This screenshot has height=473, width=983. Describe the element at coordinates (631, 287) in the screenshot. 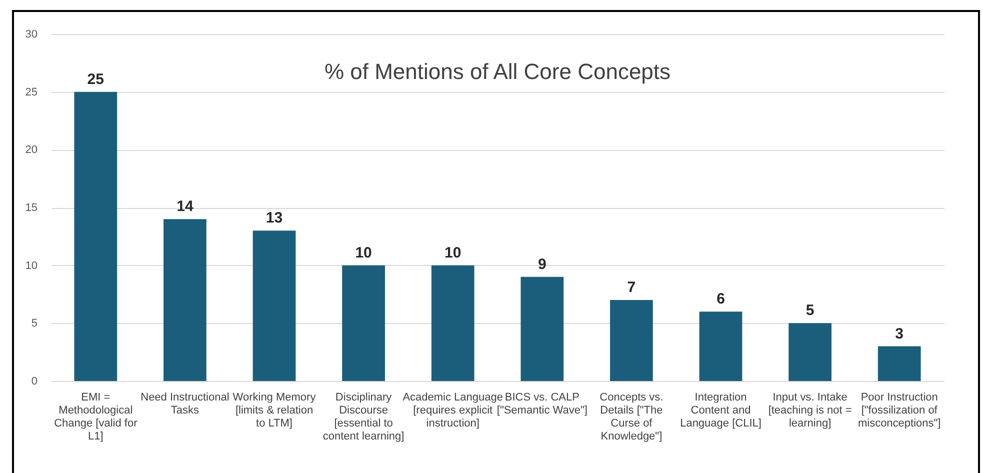

I see `data-label: 7` at that location.